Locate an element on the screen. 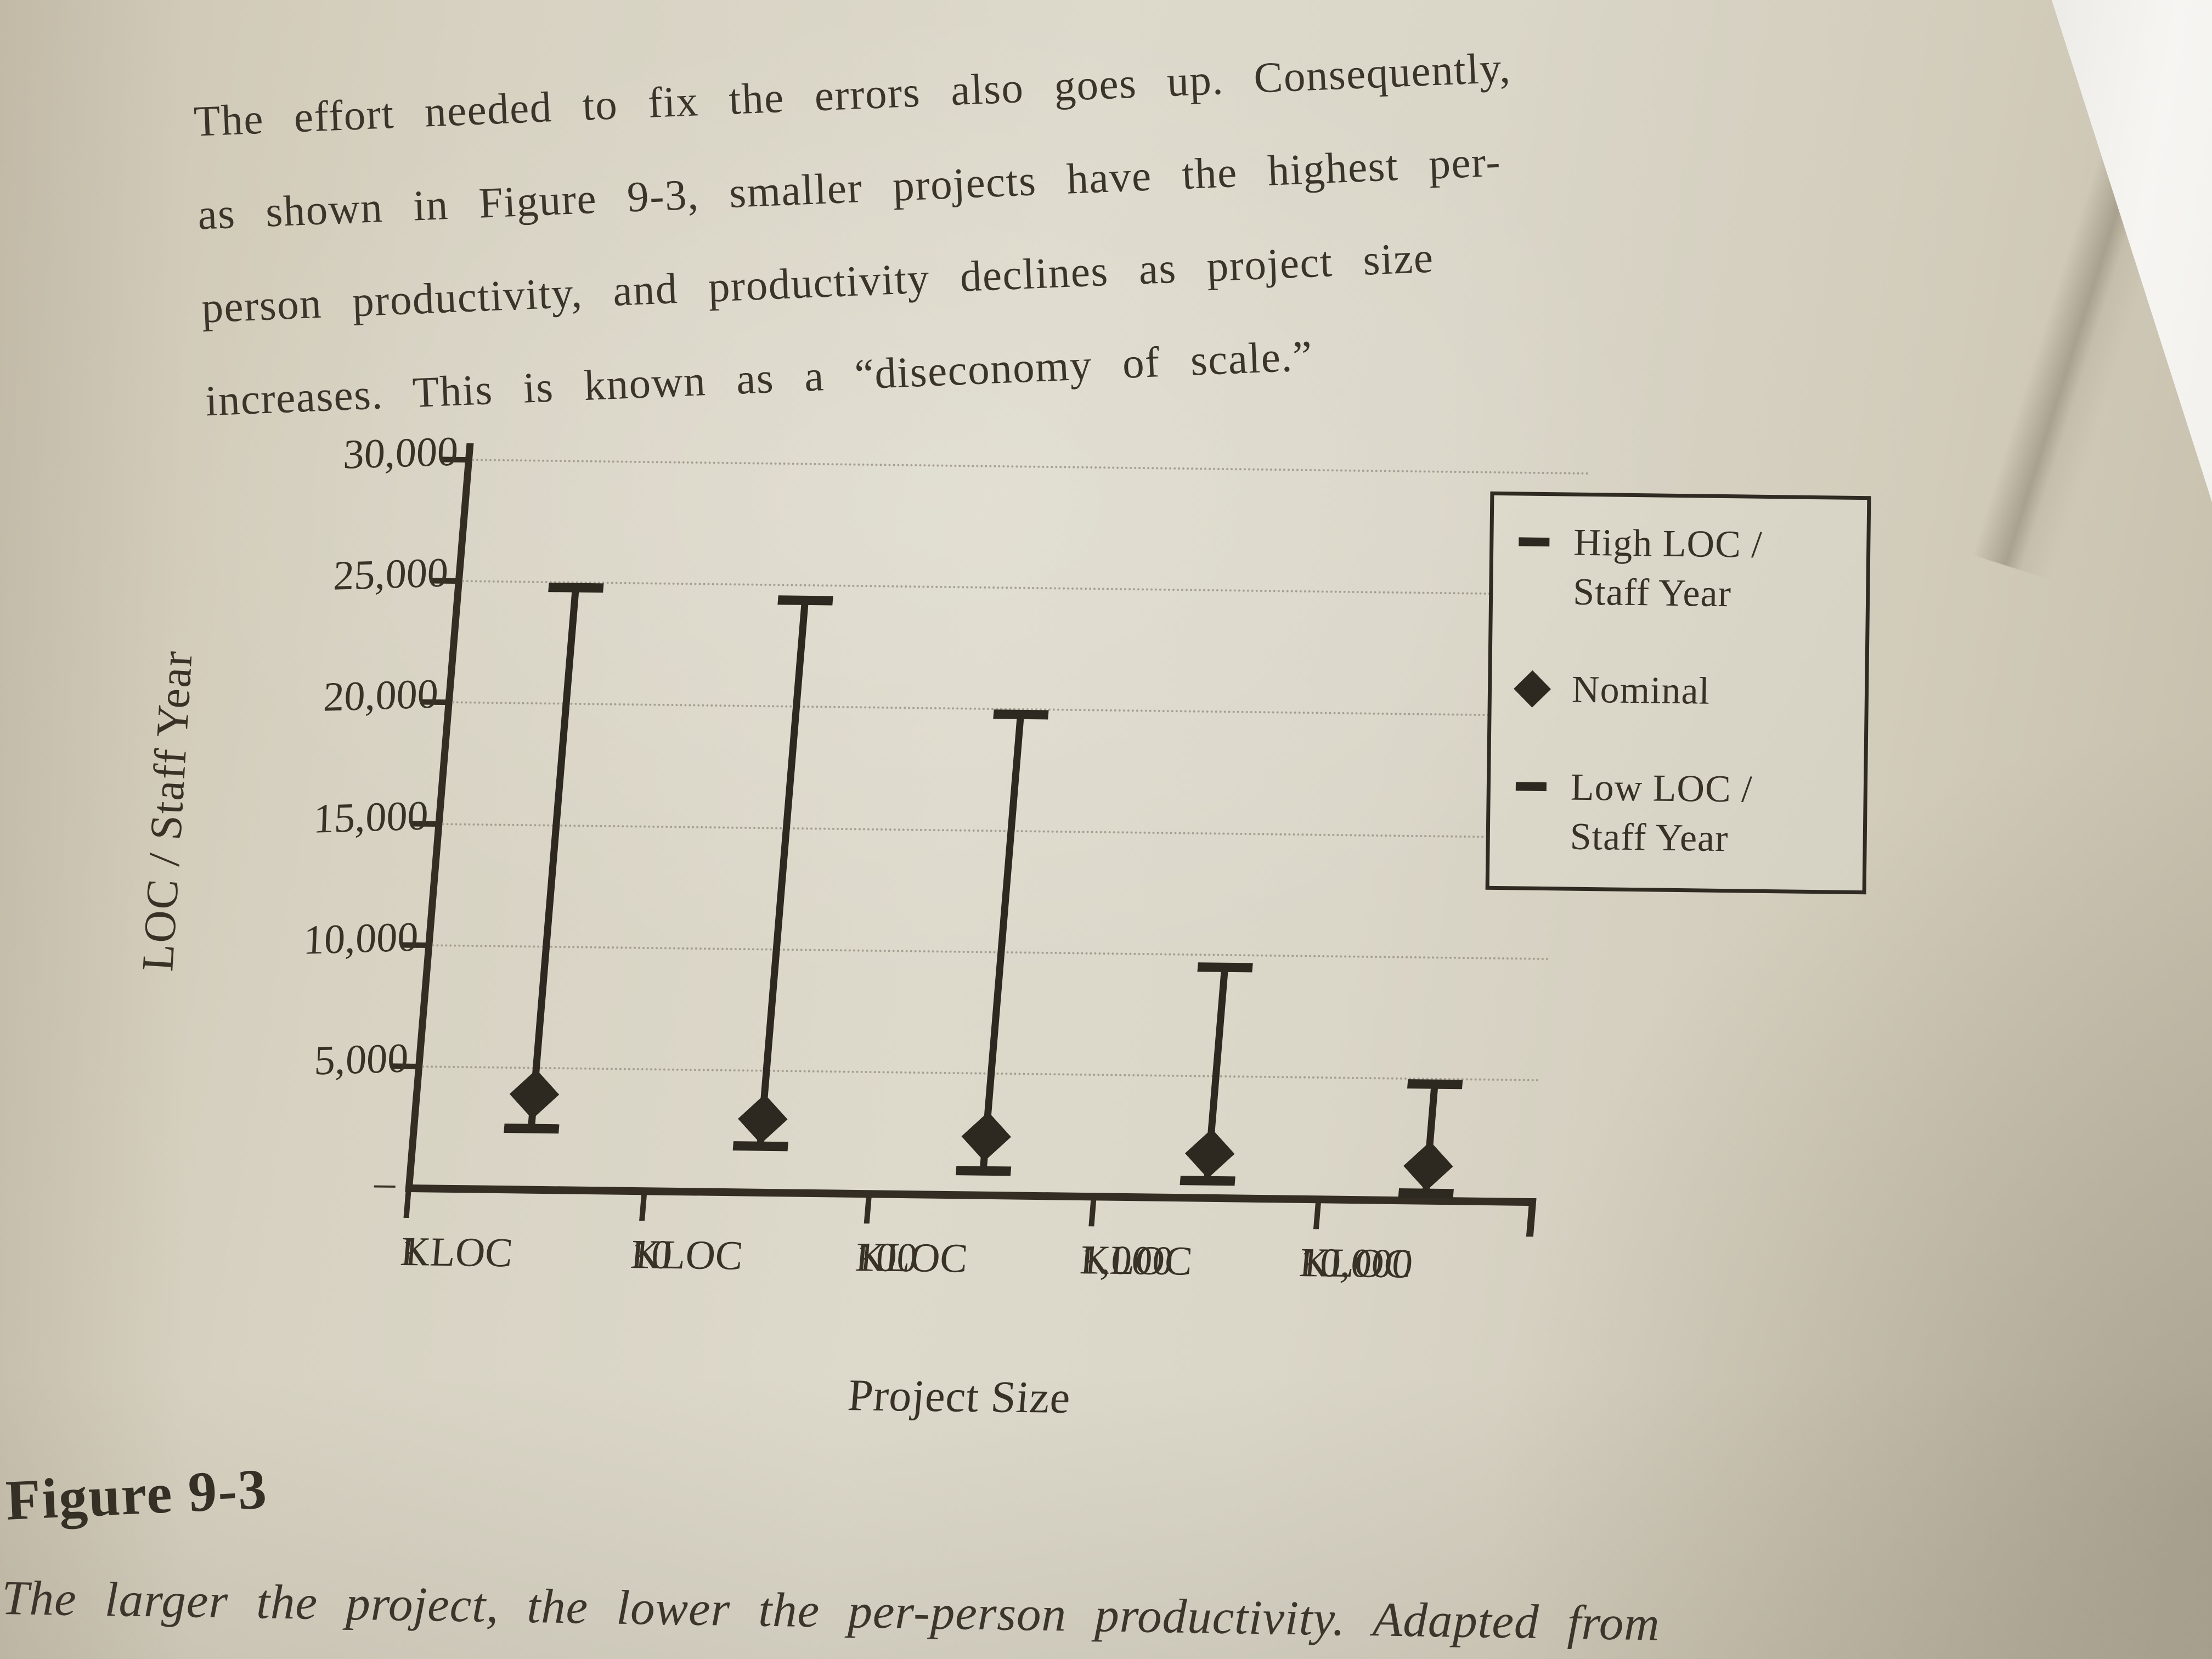 The height and width of the screenshot is (1659, 2212). y-tick-label: 15,000 is located at coordinates (371, 817).